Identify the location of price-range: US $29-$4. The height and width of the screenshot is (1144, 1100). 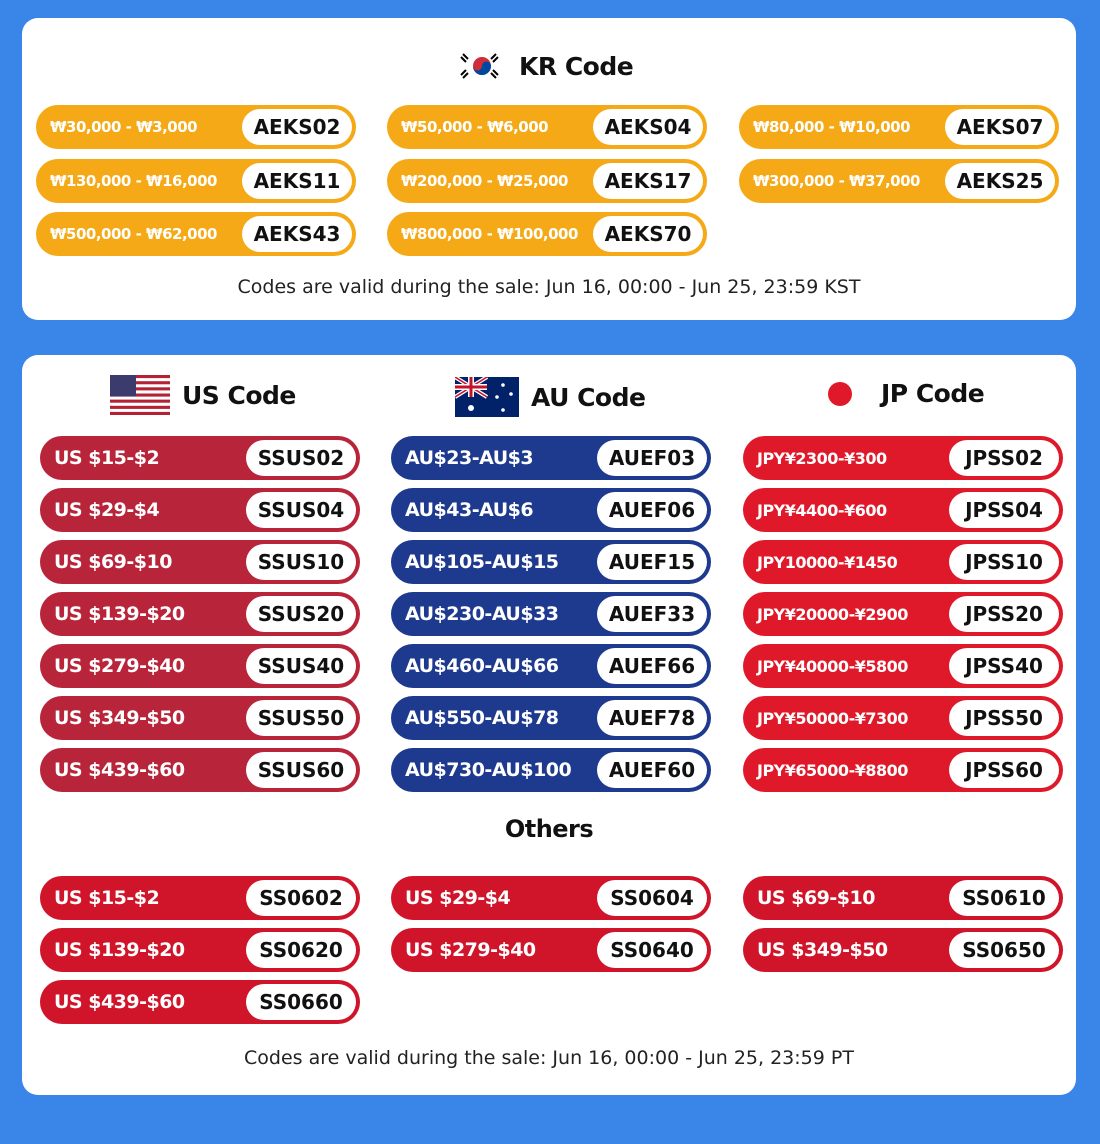
(458, 898).